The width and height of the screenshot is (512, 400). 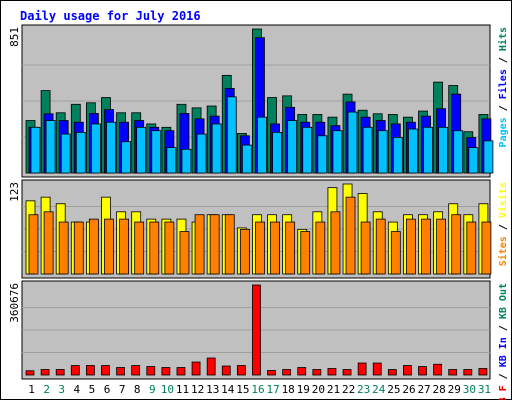 What do you see at coordinates (228, 389) in the screenshot?
I see `day-label-14: 14` at bounding box center [228, 389].